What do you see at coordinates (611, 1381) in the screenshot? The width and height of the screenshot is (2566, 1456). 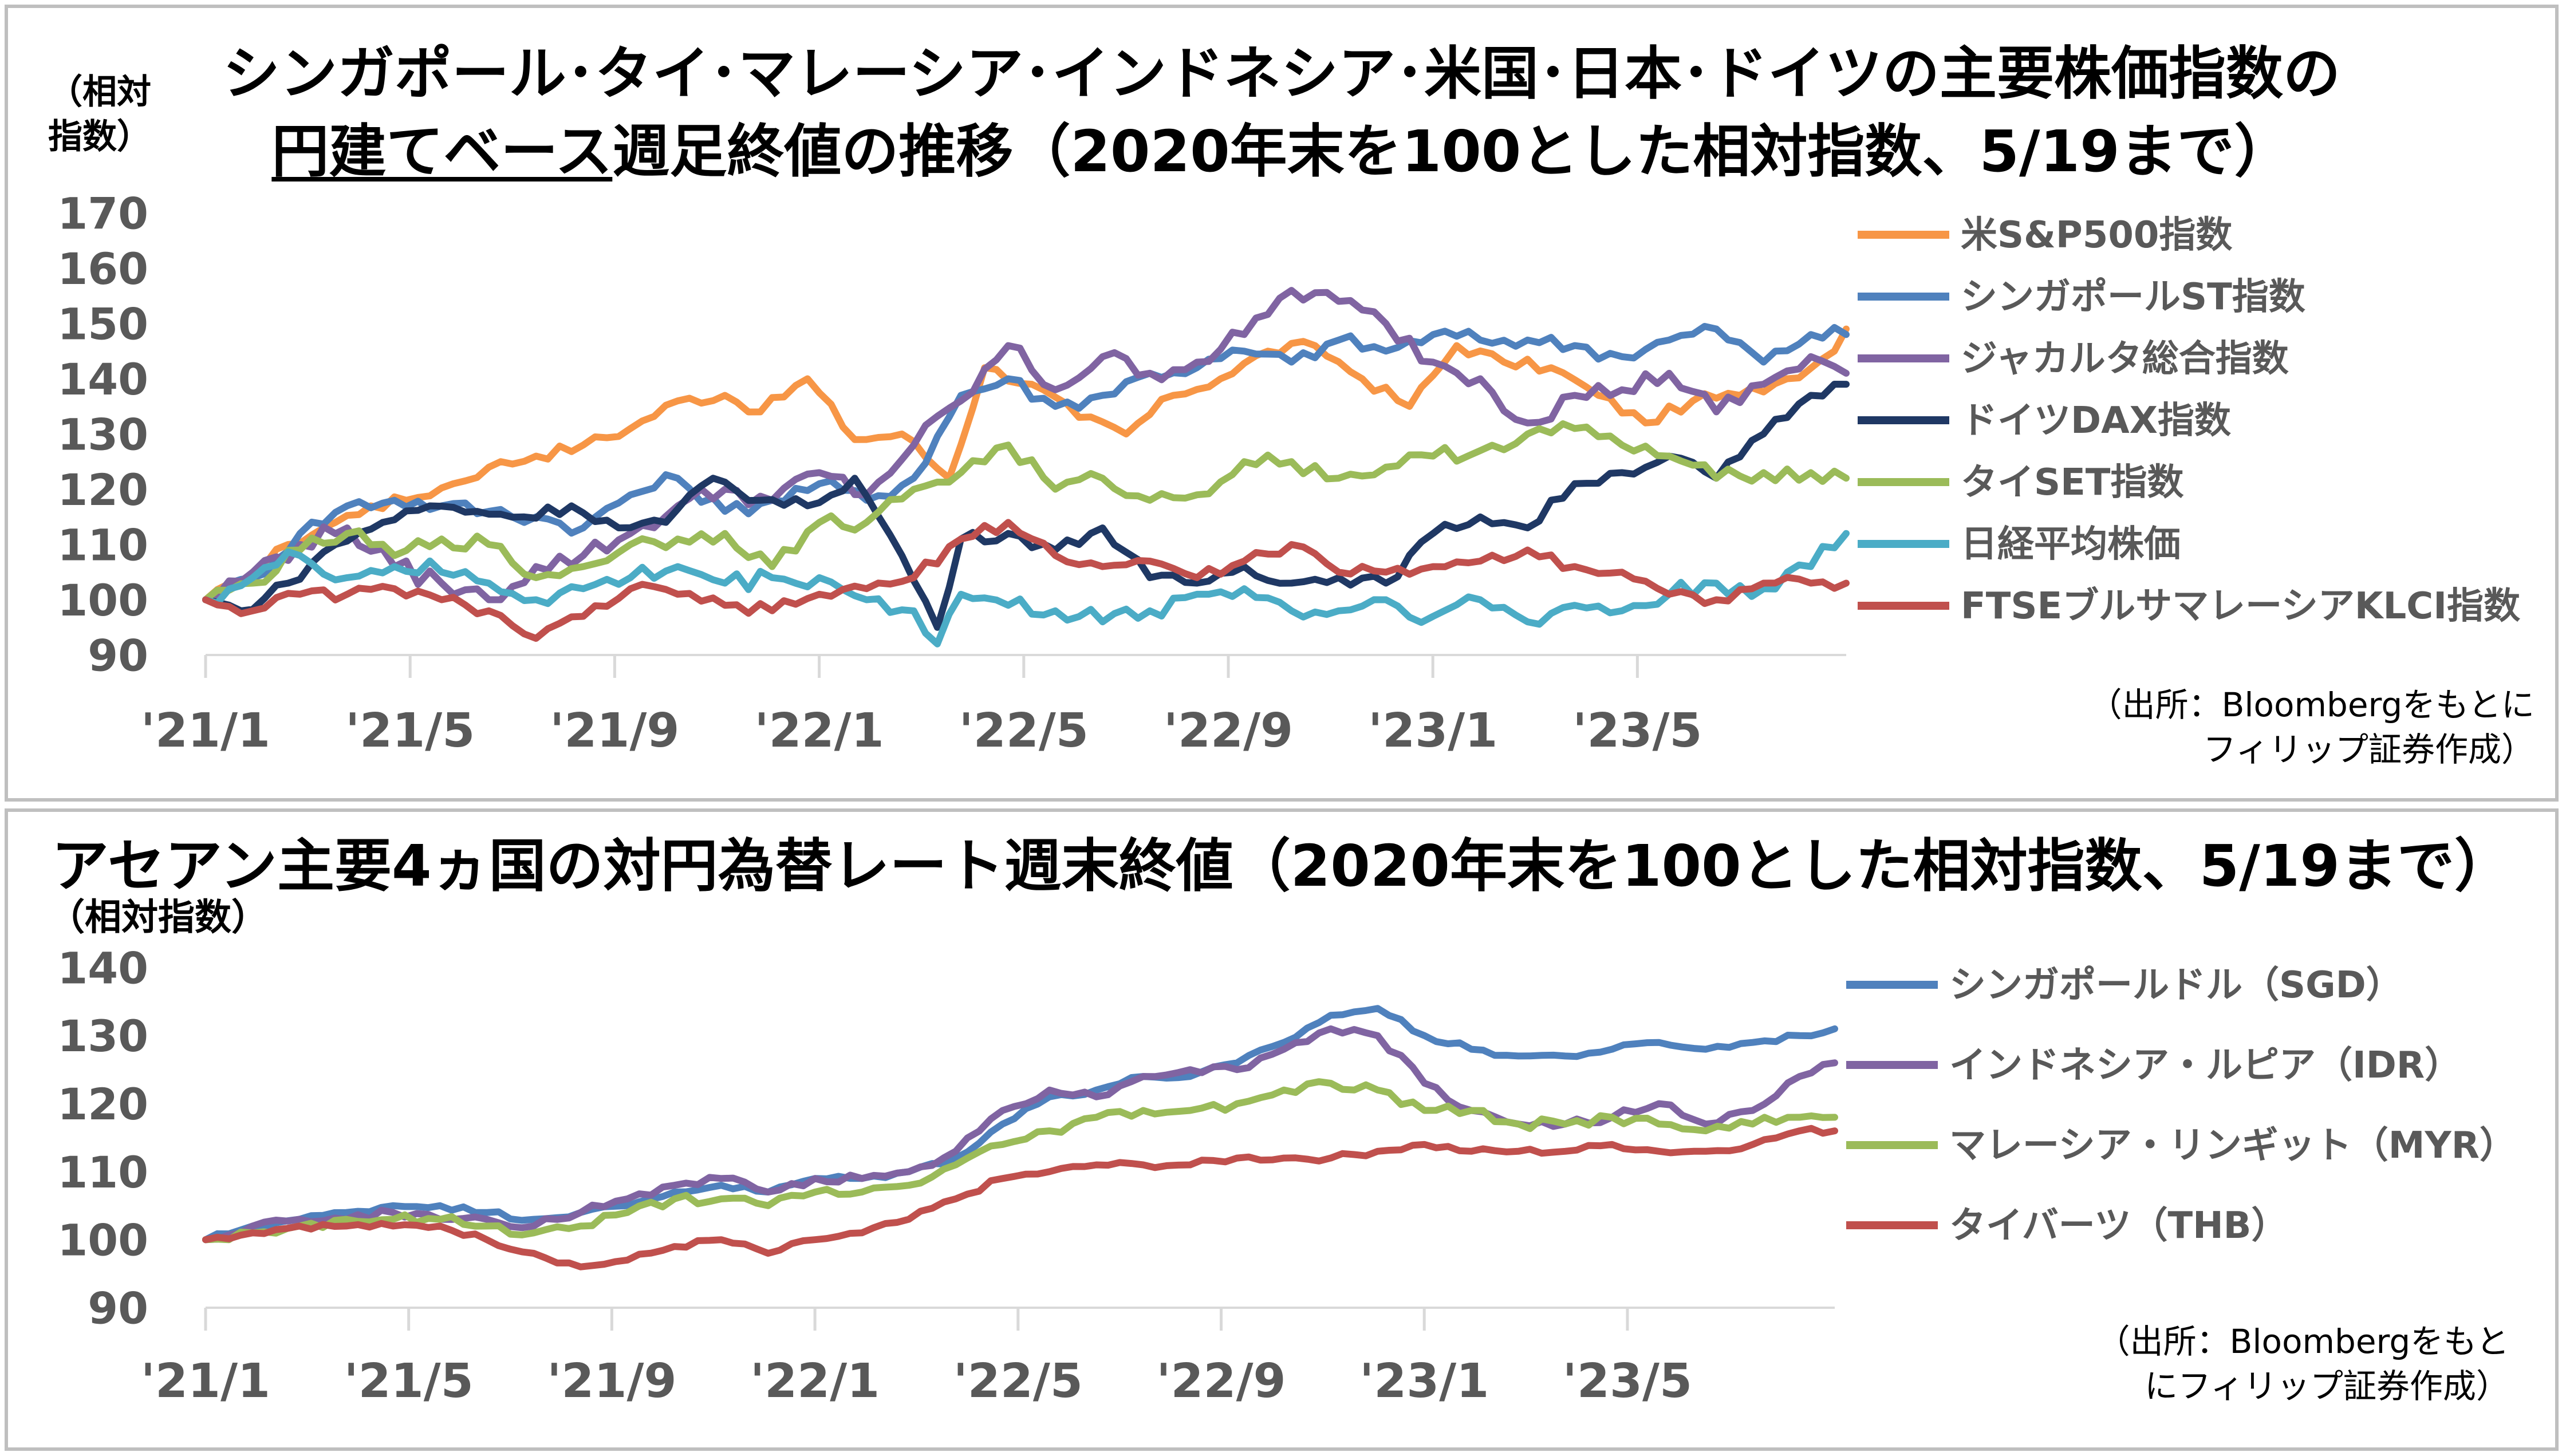 I see `fx-x-tick-label: '21/9` at bounding box center [611, 1381].